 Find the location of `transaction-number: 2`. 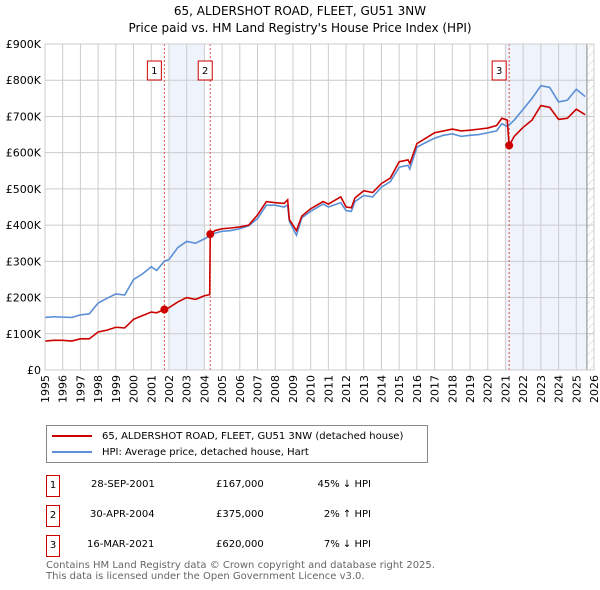

transaction-number: 2 is located at coordinates (53, 516).